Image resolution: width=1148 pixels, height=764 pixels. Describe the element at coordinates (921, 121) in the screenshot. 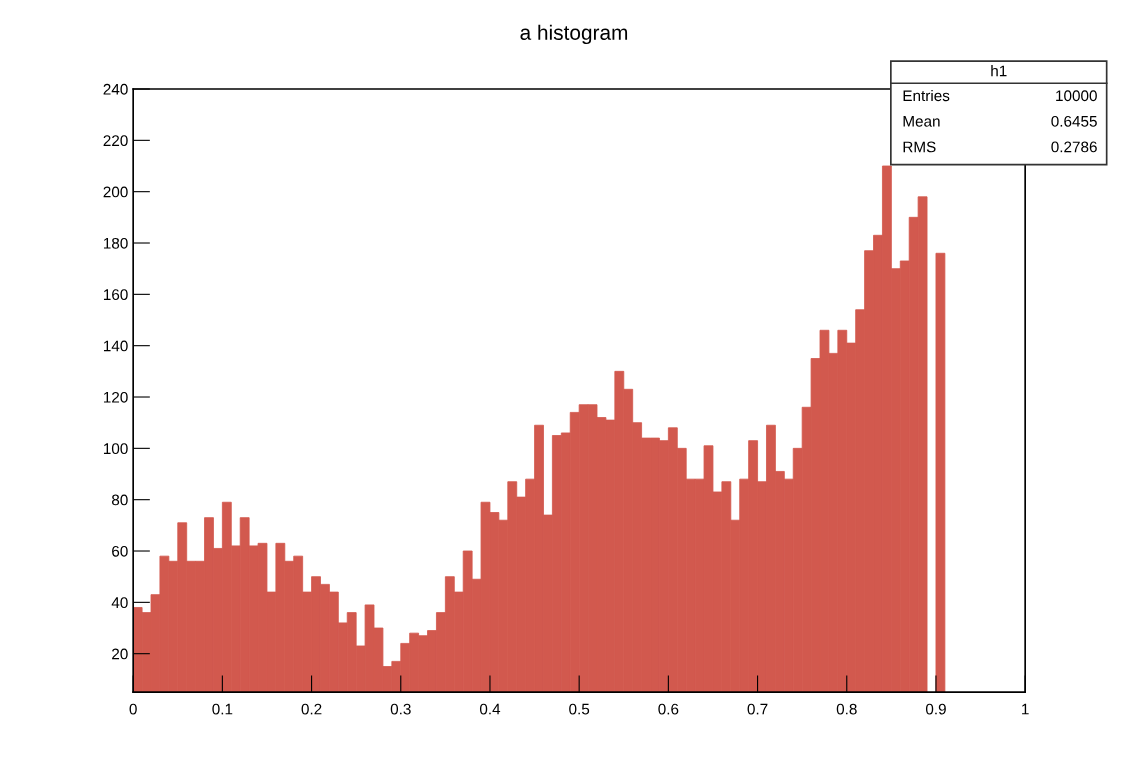

I see `annotation: Mean` at that location.